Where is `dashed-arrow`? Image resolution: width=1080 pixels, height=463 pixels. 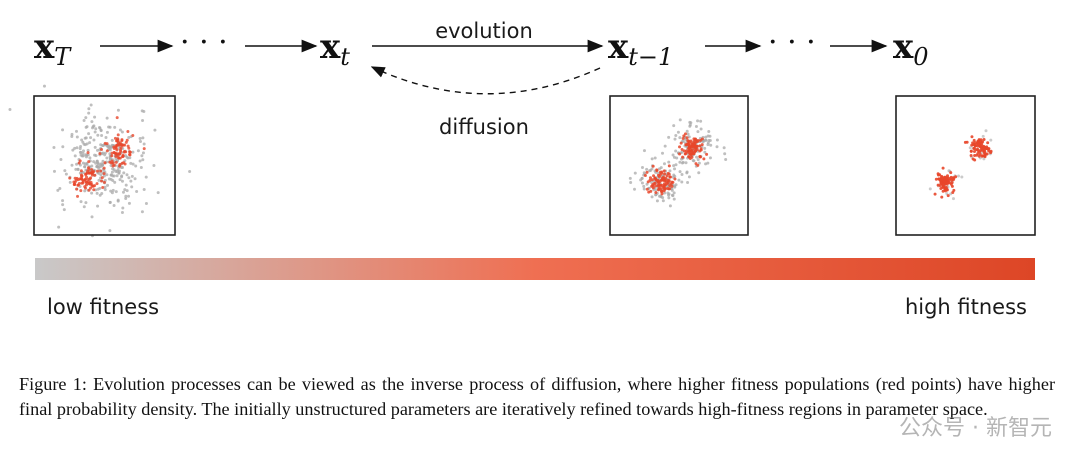 dashed-arrow is located at coordinates (485, 80).